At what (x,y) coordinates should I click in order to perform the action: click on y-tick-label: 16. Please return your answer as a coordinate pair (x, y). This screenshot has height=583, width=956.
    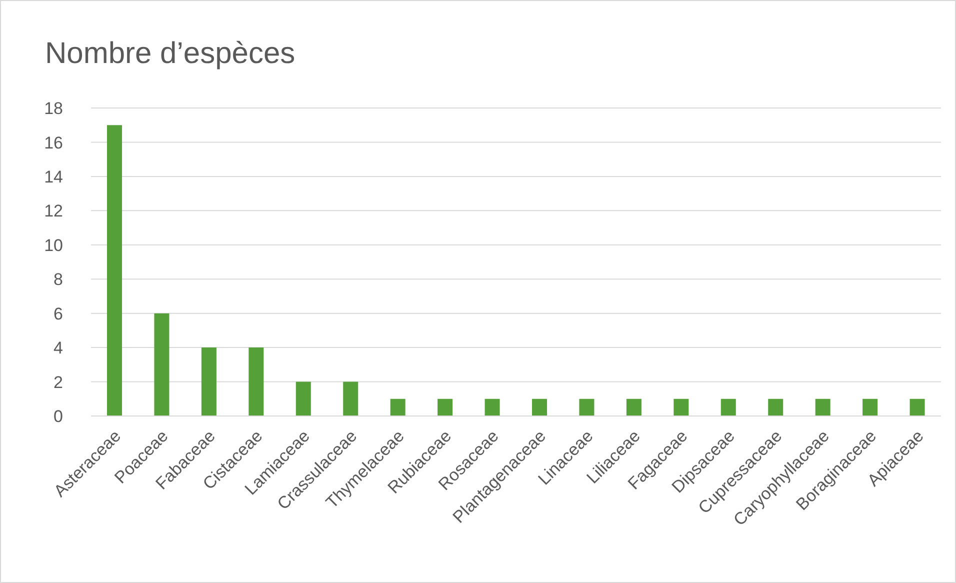
    Looking at the image, I should click on (53, 142).